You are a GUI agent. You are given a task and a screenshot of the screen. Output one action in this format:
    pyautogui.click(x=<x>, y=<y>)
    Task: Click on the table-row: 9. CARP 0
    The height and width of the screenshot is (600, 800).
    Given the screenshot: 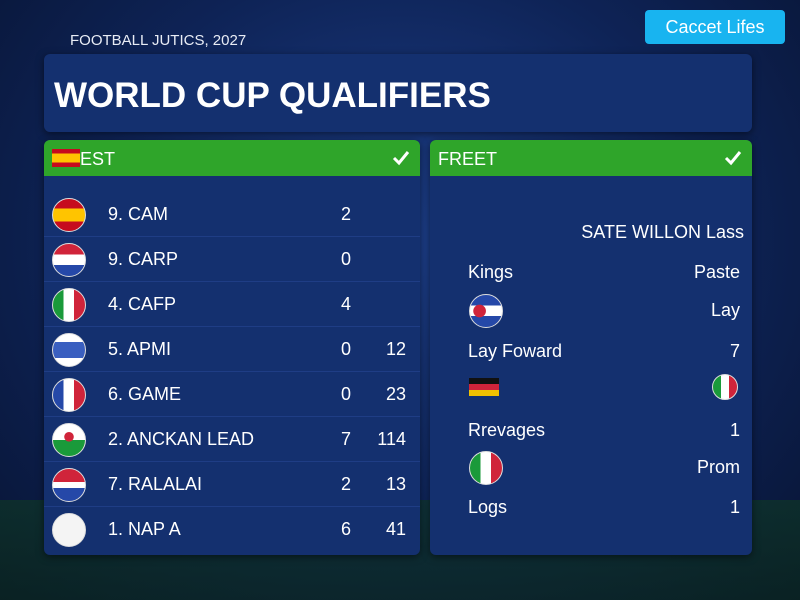 What is the action you would take?
    pyautogui.click(x=232, y=259)
    